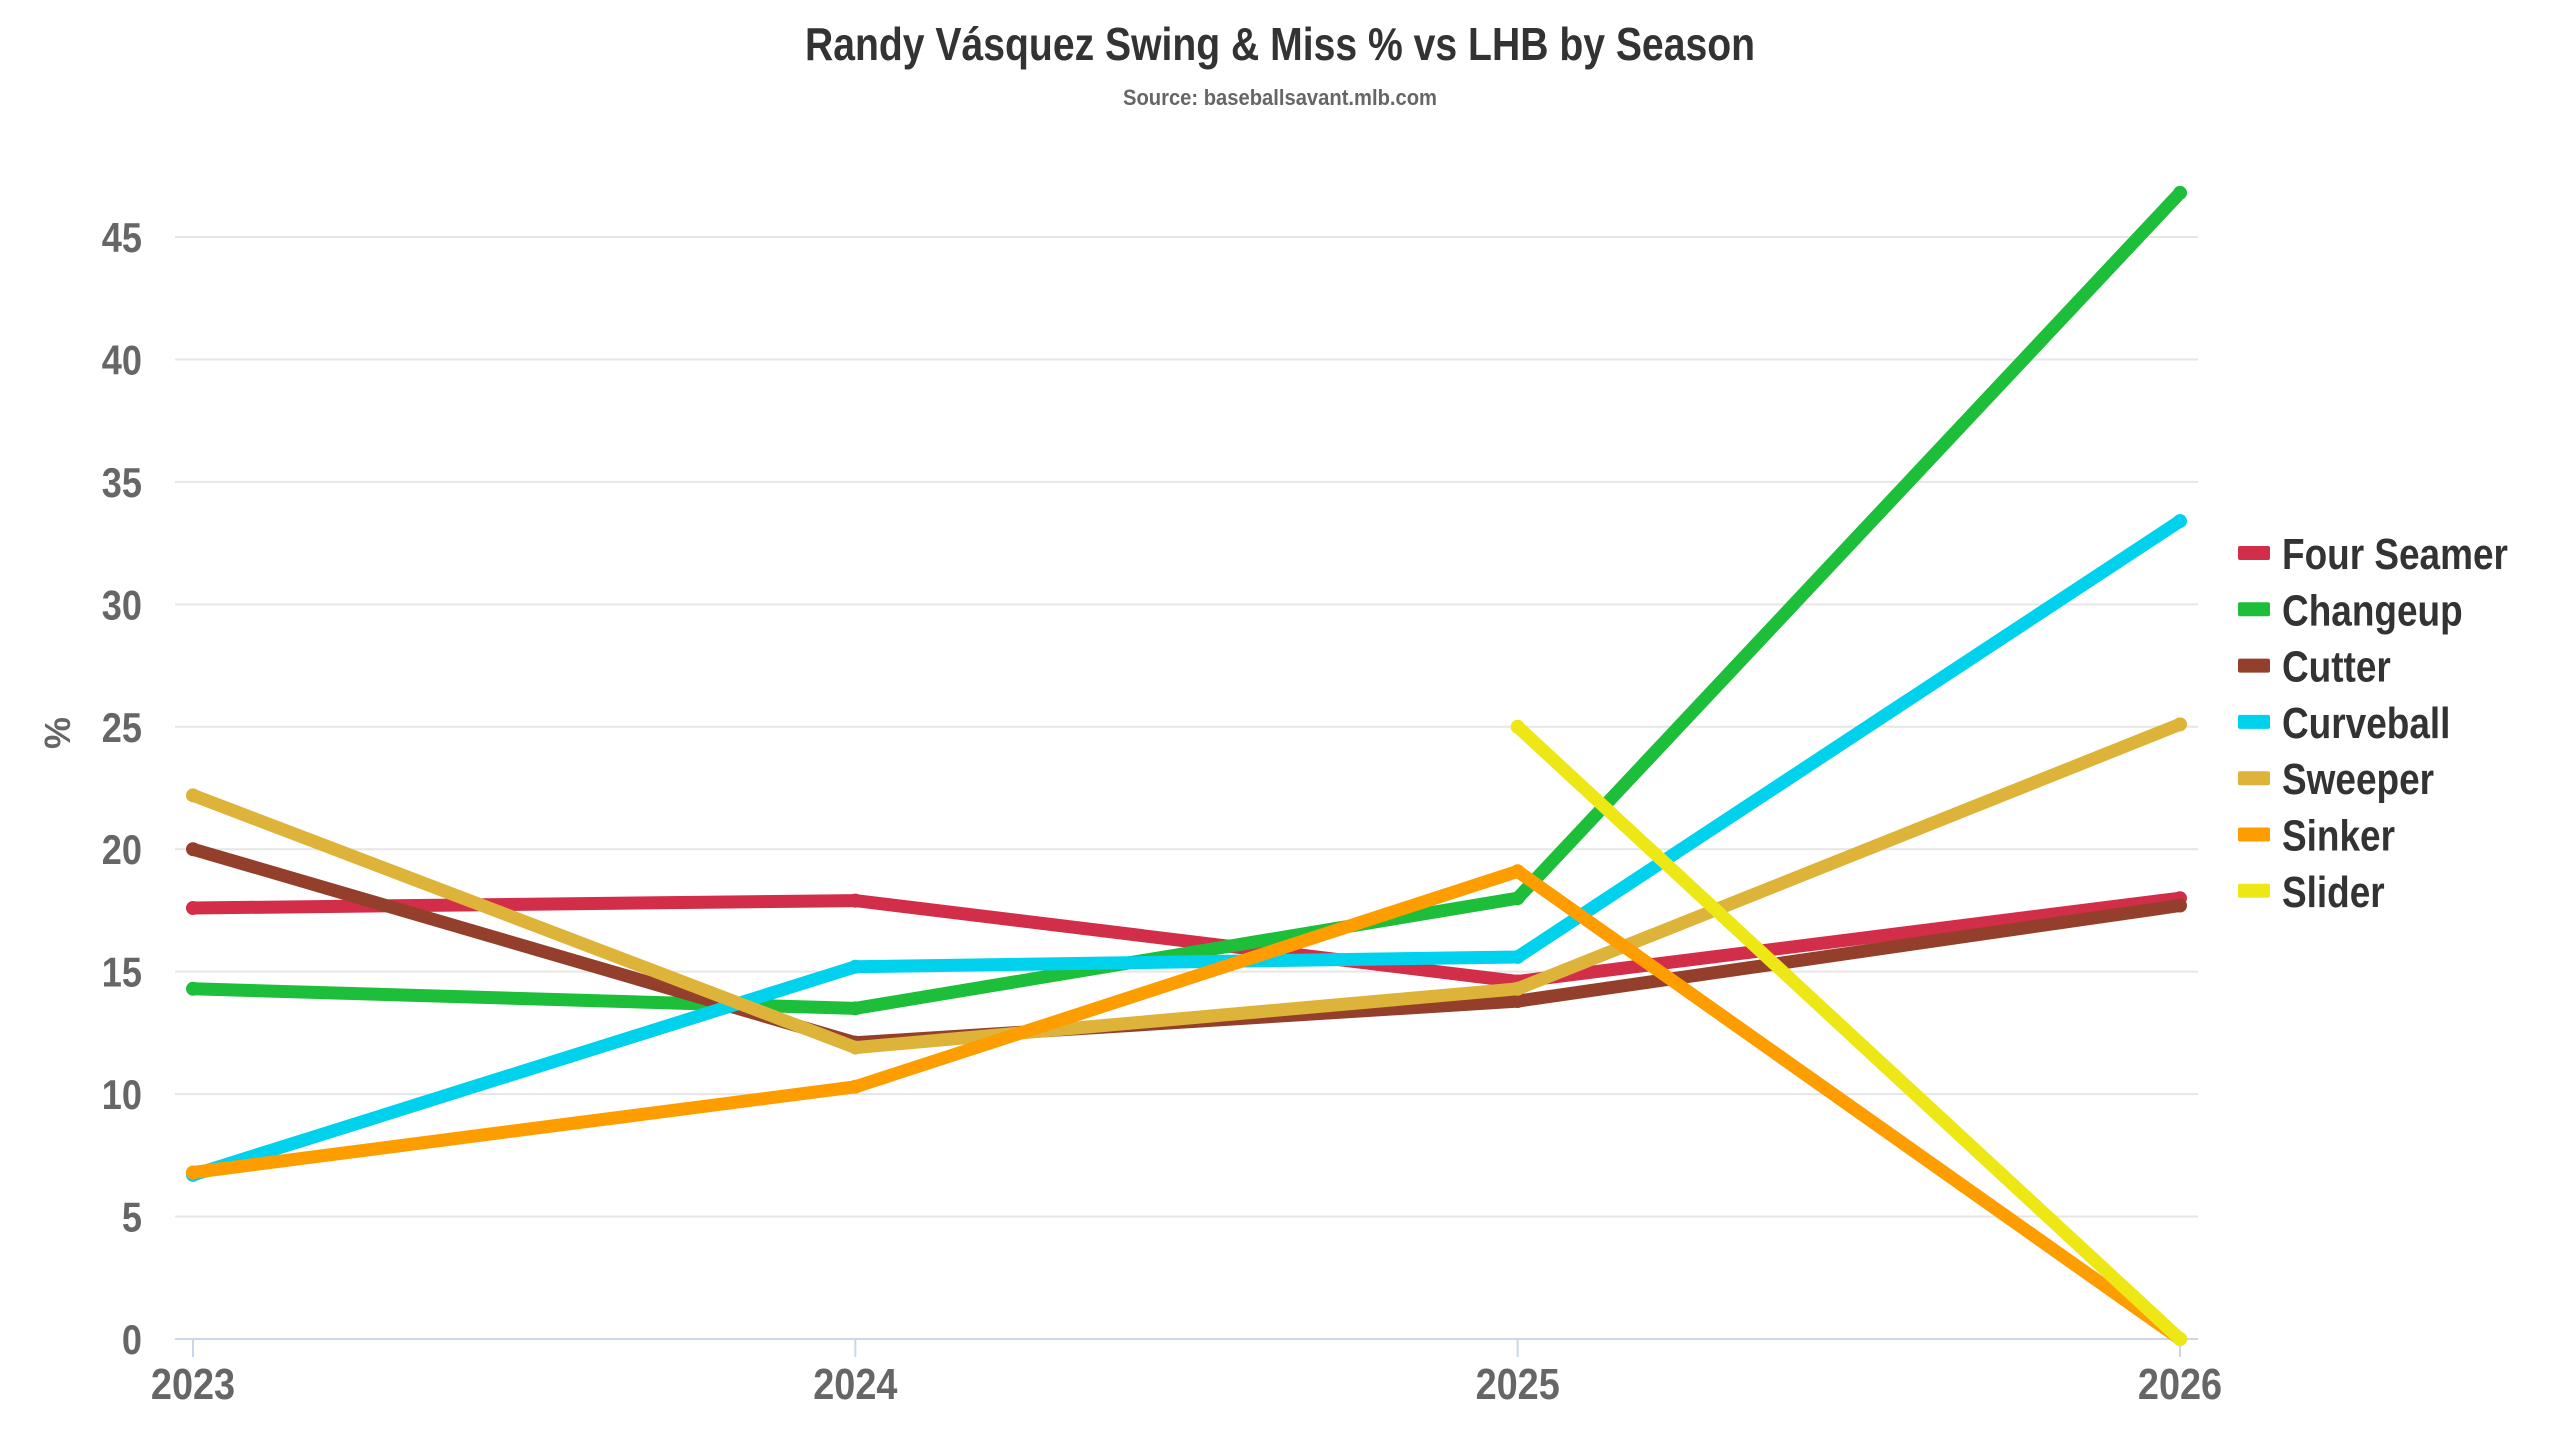 Image resolution: width=2560 pixels, height=1440 pixels. Describe the element at coordinates (122, 604) in the screenshot. I see `y-tick-label: 30` at that location.